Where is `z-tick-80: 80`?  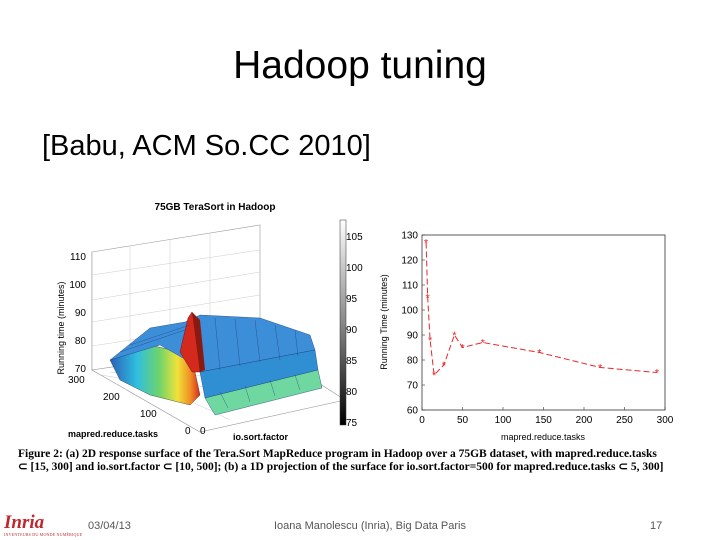 z-tick-80: 80 is located at coordinates (81, 341).